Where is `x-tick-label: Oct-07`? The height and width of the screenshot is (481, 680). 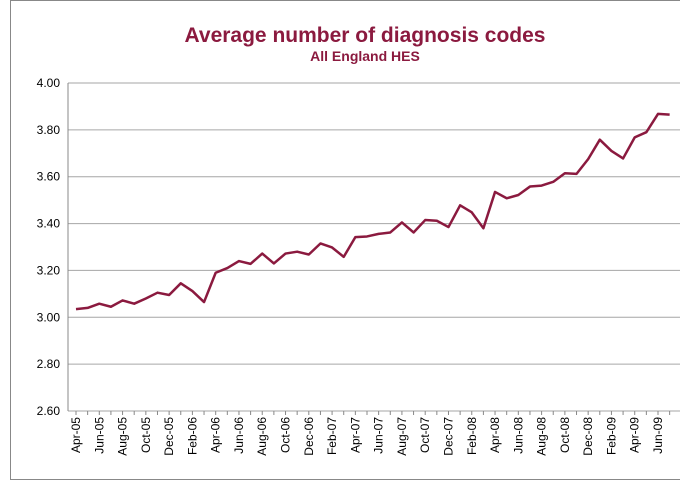 x-tick-label: Oct-07 is located at coordinates (425, 435).